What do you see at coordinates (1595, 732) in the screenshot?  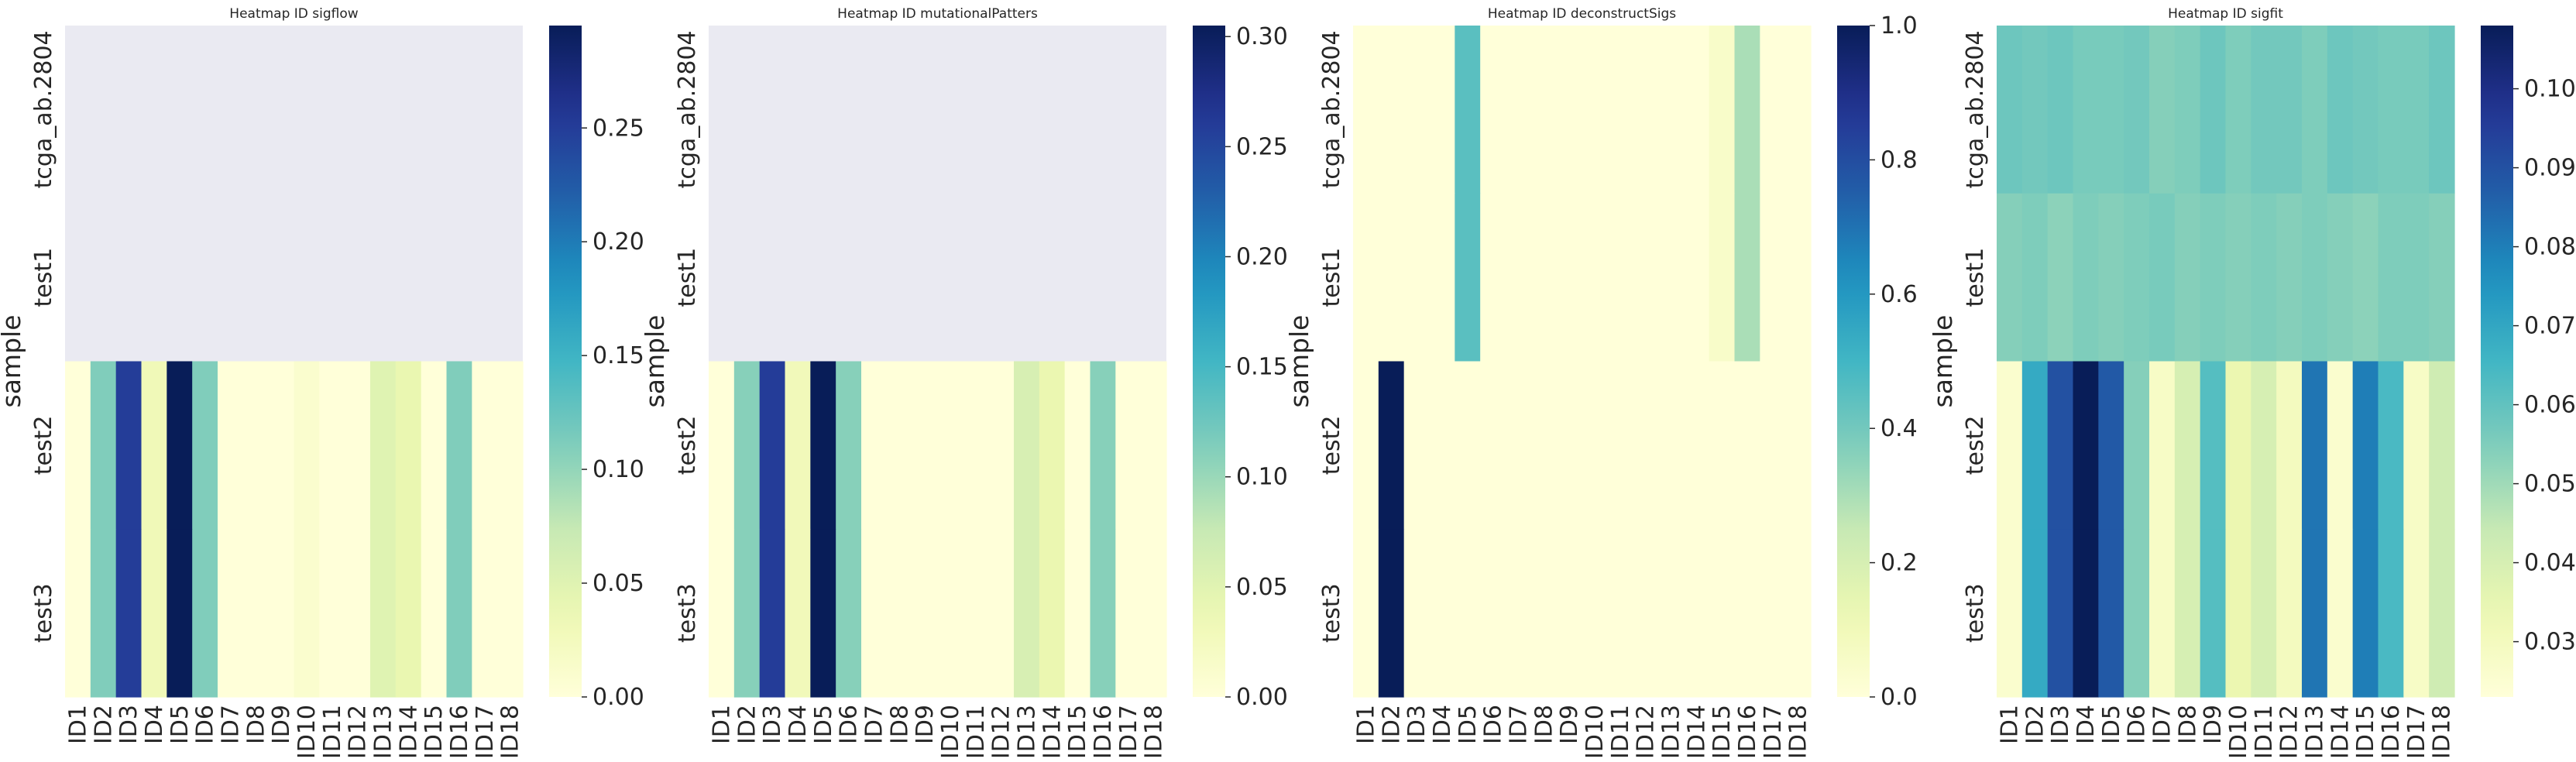 I see `column-tick-label: ID10` at bounding box center [1595, 732].